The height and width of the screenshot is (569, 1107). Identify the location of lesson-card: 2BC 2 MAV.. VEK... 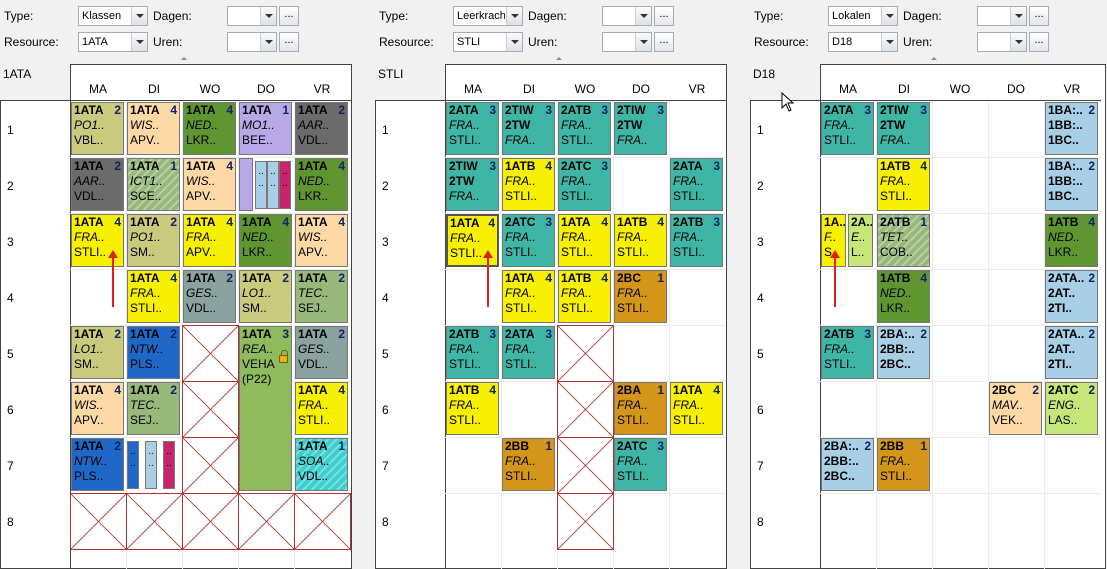
(1015, 408).